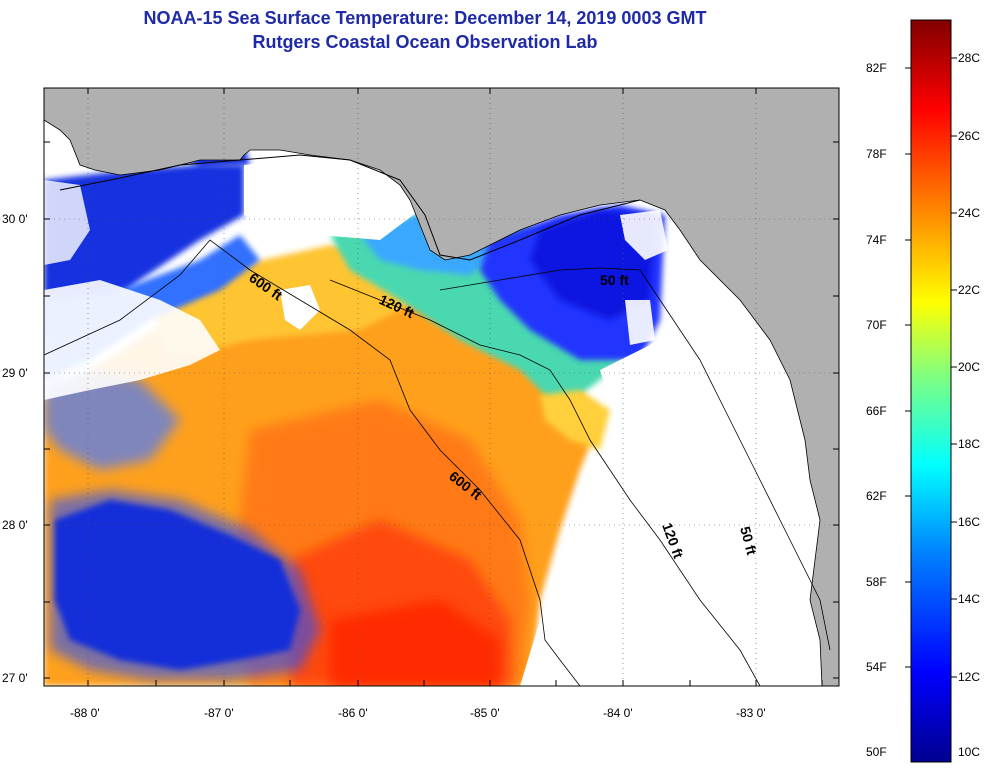 Image resolution: width=992 pixels, height=770 pixels. What do you see at coordinates (969, 444) in the screenshot?
I see `colorbar-c-18: 18C` at bounding box center [969, 444].